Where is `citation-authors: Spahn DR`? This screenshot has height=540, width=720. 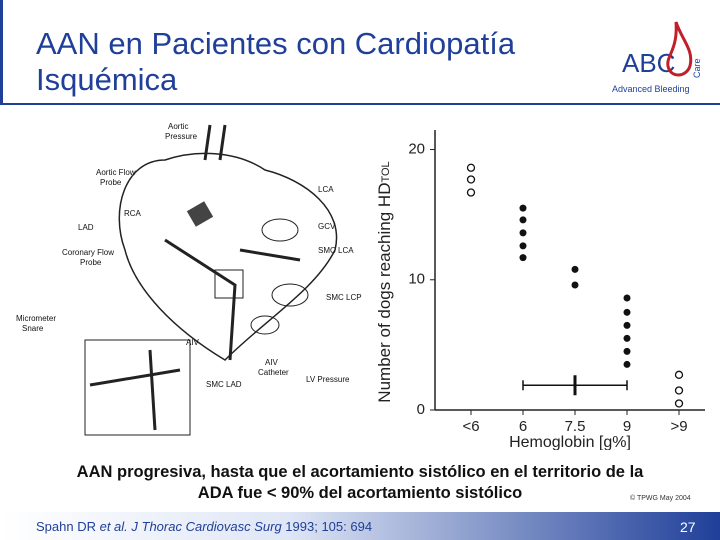
citation-authors: Spahn DR is located at coordinates (68, 526).